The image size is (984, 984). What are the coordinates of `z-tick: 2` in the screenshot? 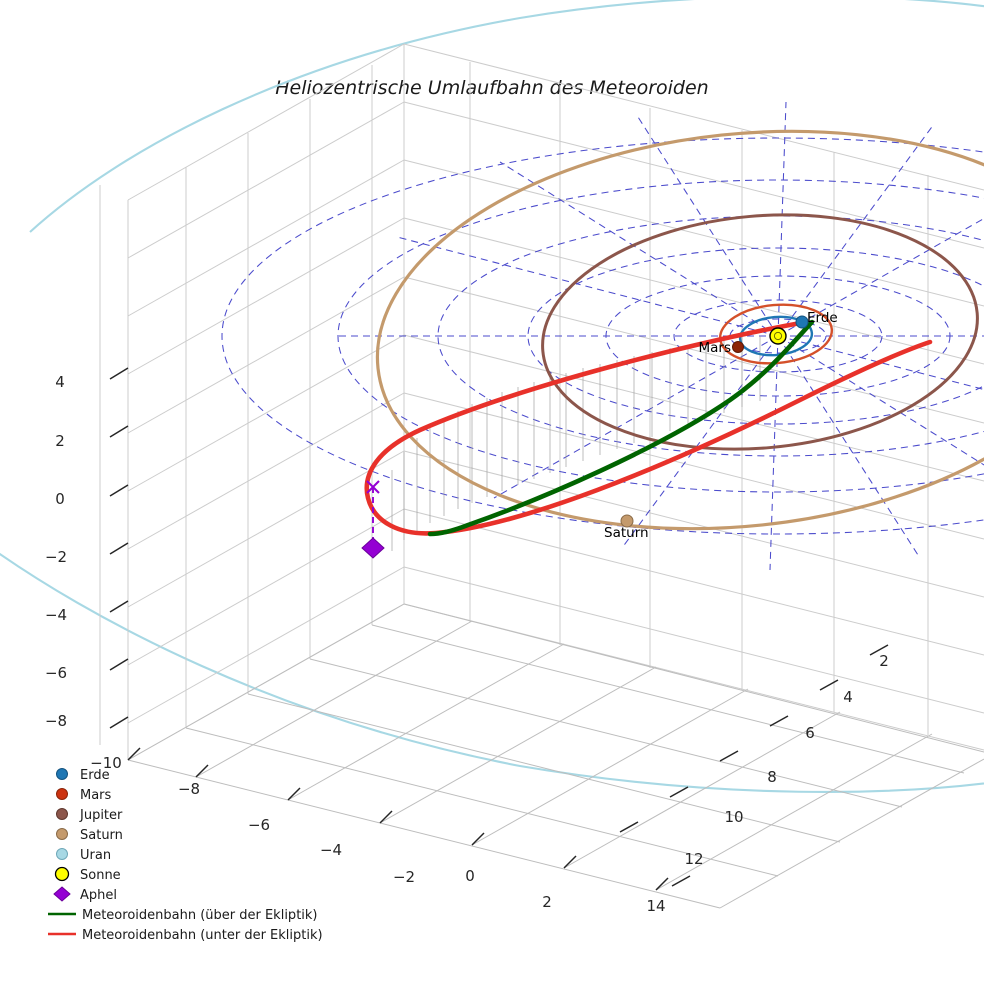 It's located at (60, 441).